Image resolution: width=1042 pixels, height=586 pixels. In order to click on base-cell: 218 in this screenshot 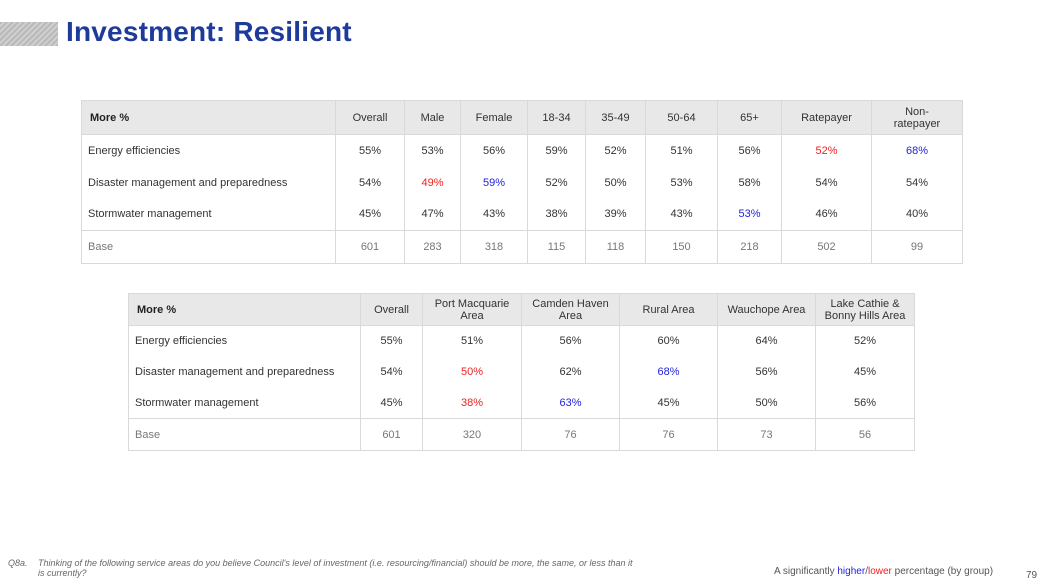, I will do `click(749, 247)`.